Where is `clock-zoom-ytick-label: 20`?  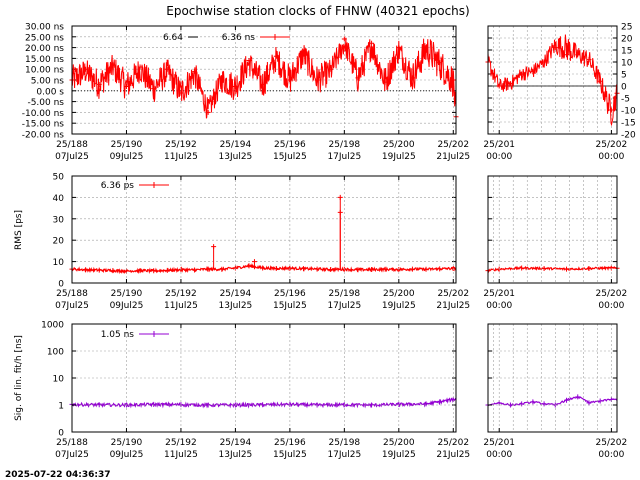 clock-zoom-ytick-label: 20 is located at coordinates (627, 40).